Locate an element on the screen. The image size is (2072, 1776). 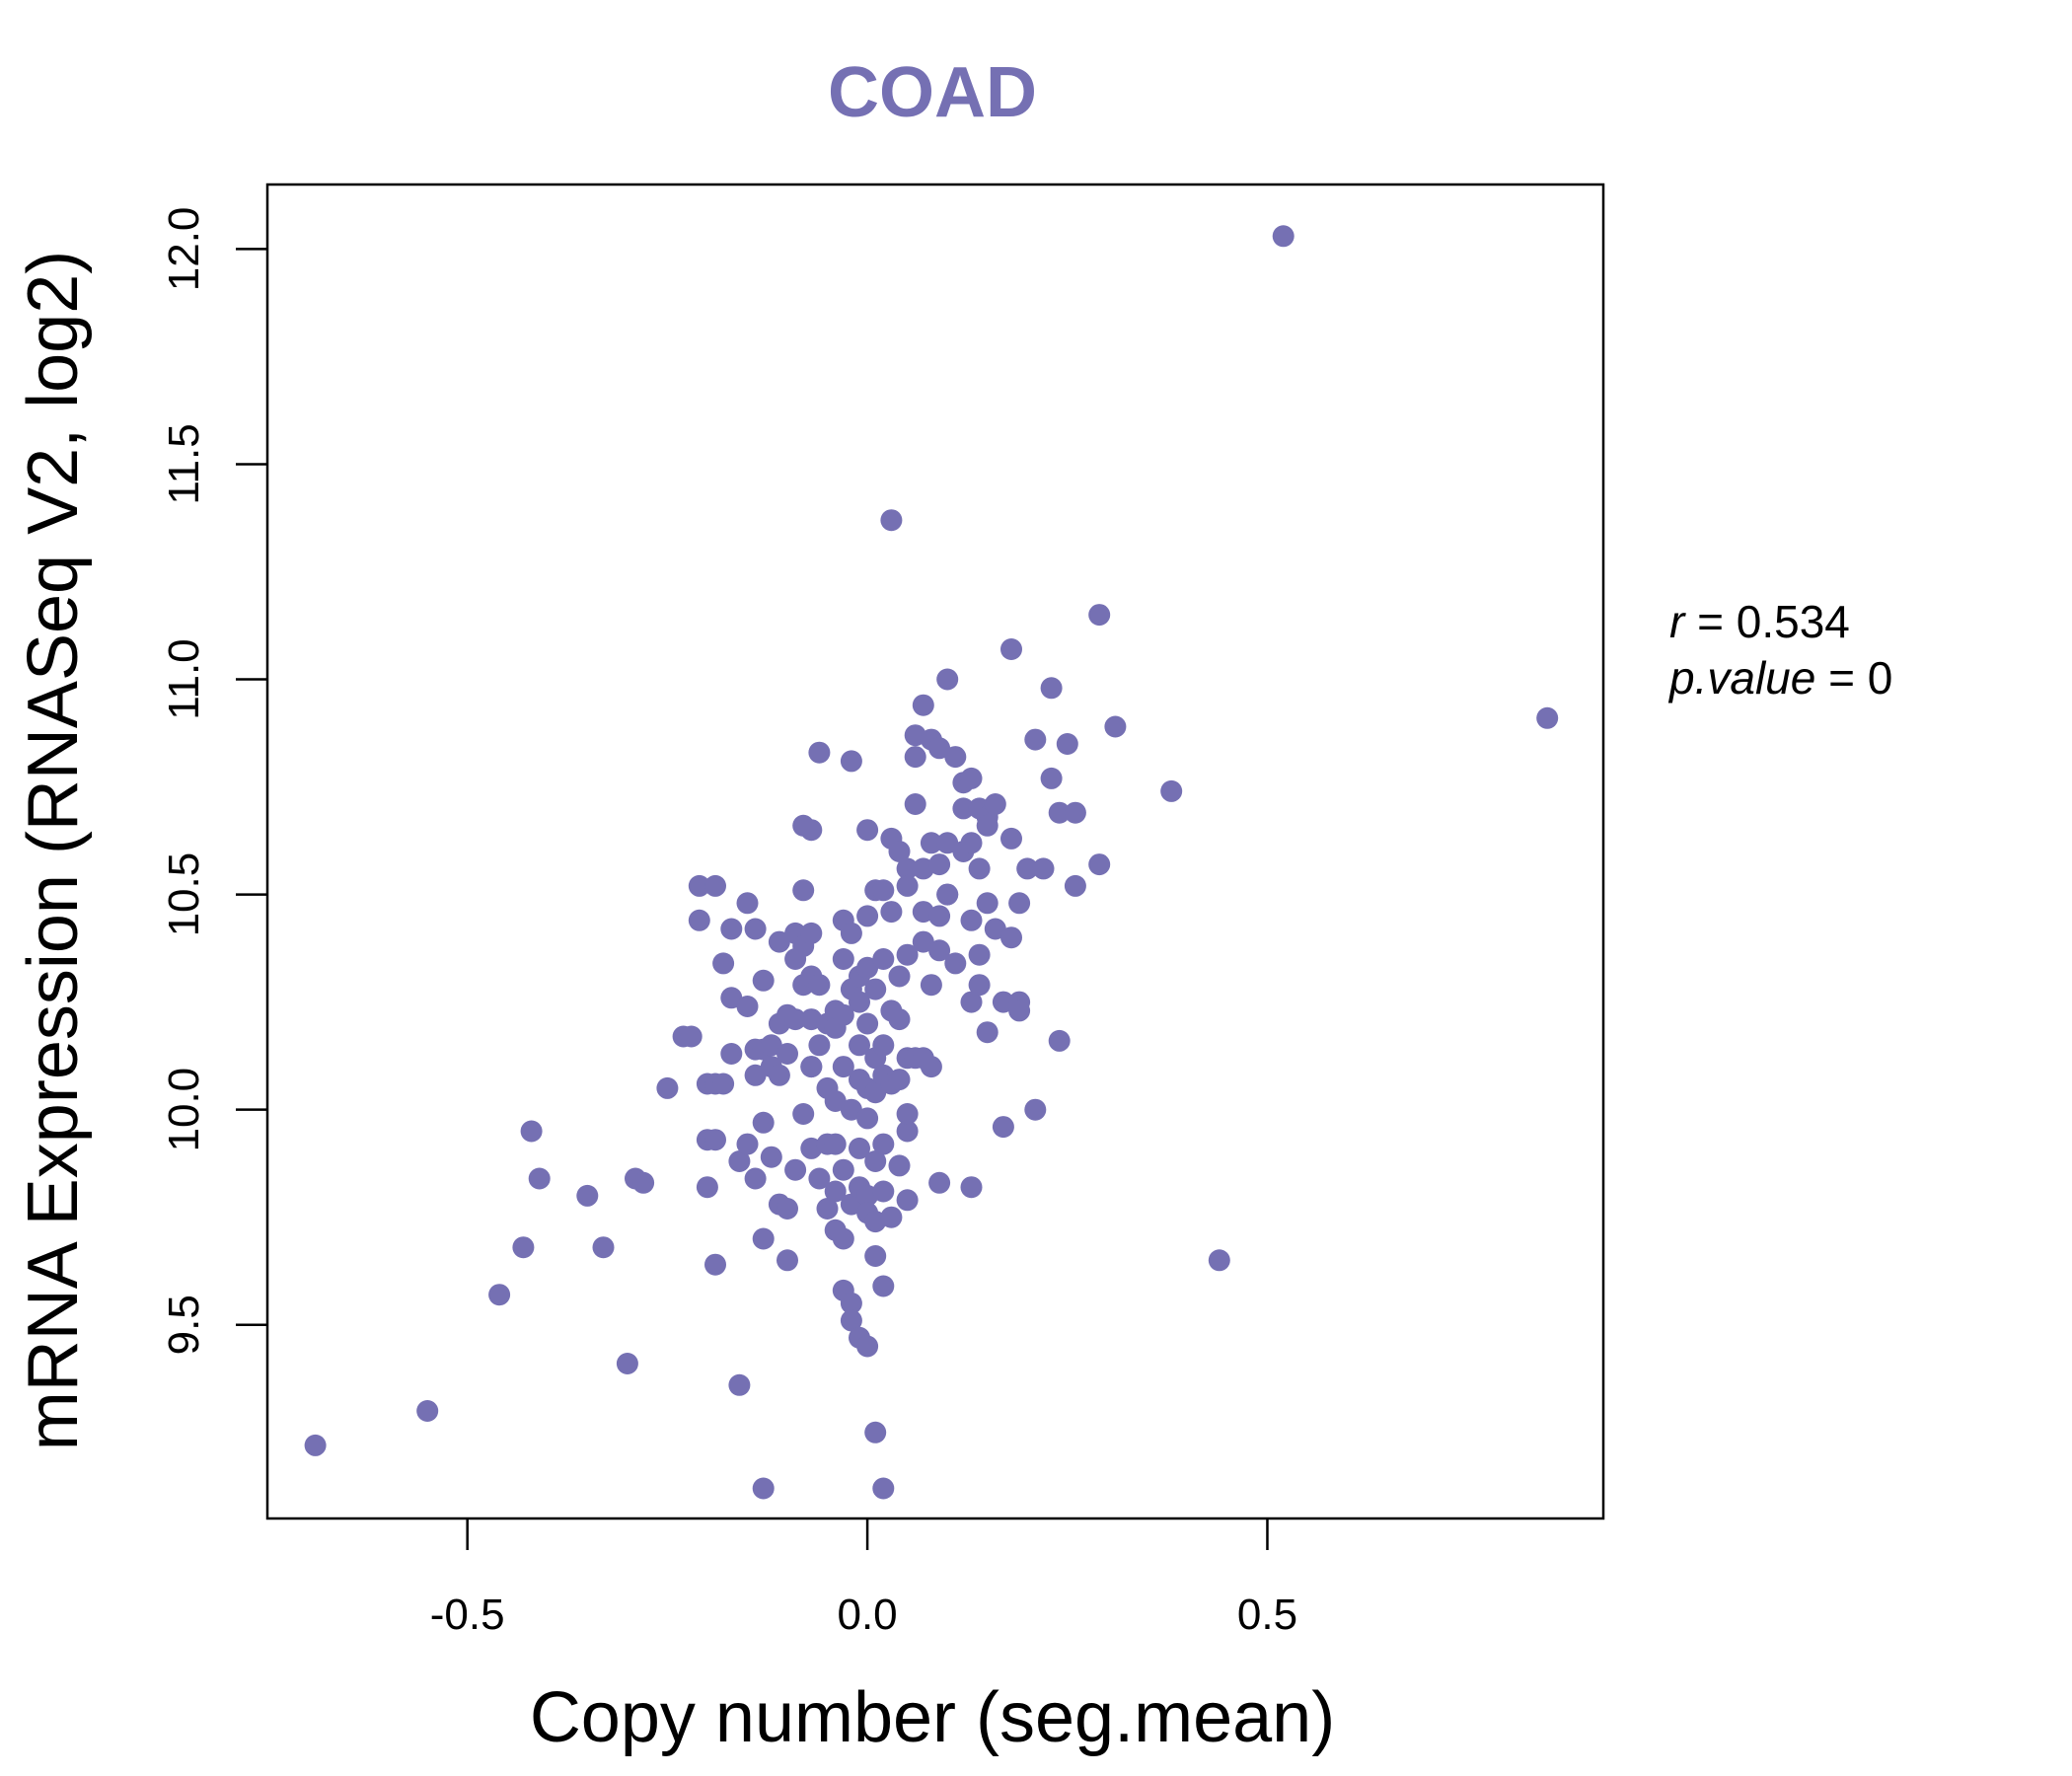
y-axis: 9.5 10.0 10.5 11.0 11.5 12.0 is located at coordinates (214, 781).